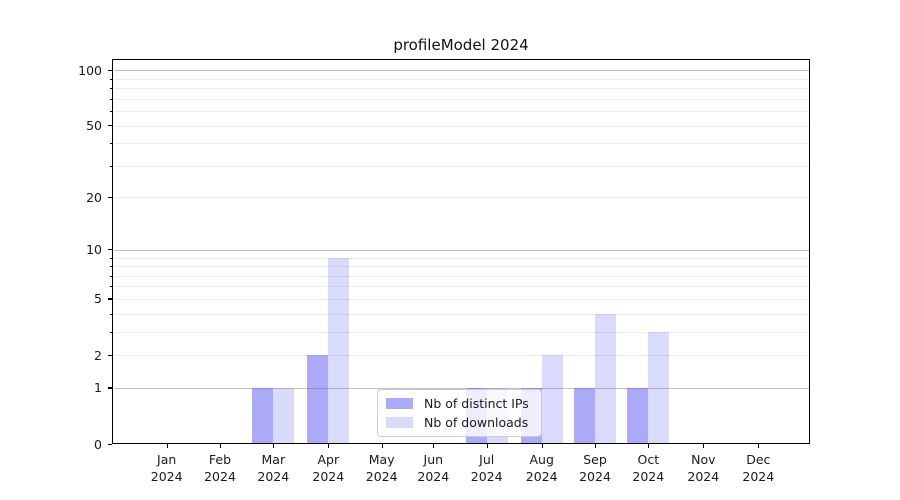 This screenshot has height=500, width=900. What do you see at coordinates (98, 444) in the screenshot?
I see `y-tick-label: 0` at bounding box center [98, 444].